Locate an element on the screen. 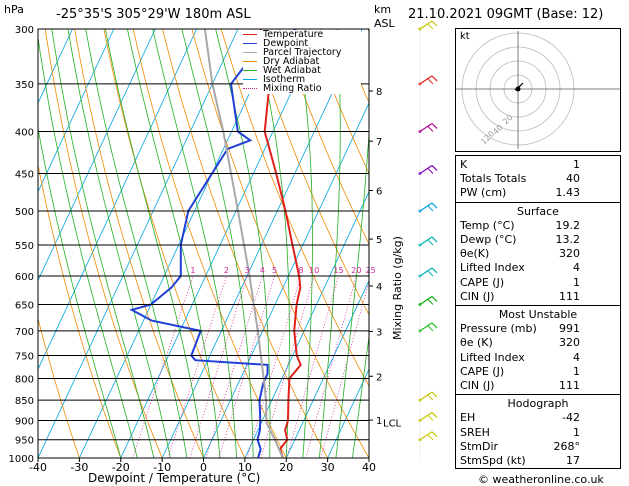  x-tick-label: -40 is located at coordinates (38, 467).